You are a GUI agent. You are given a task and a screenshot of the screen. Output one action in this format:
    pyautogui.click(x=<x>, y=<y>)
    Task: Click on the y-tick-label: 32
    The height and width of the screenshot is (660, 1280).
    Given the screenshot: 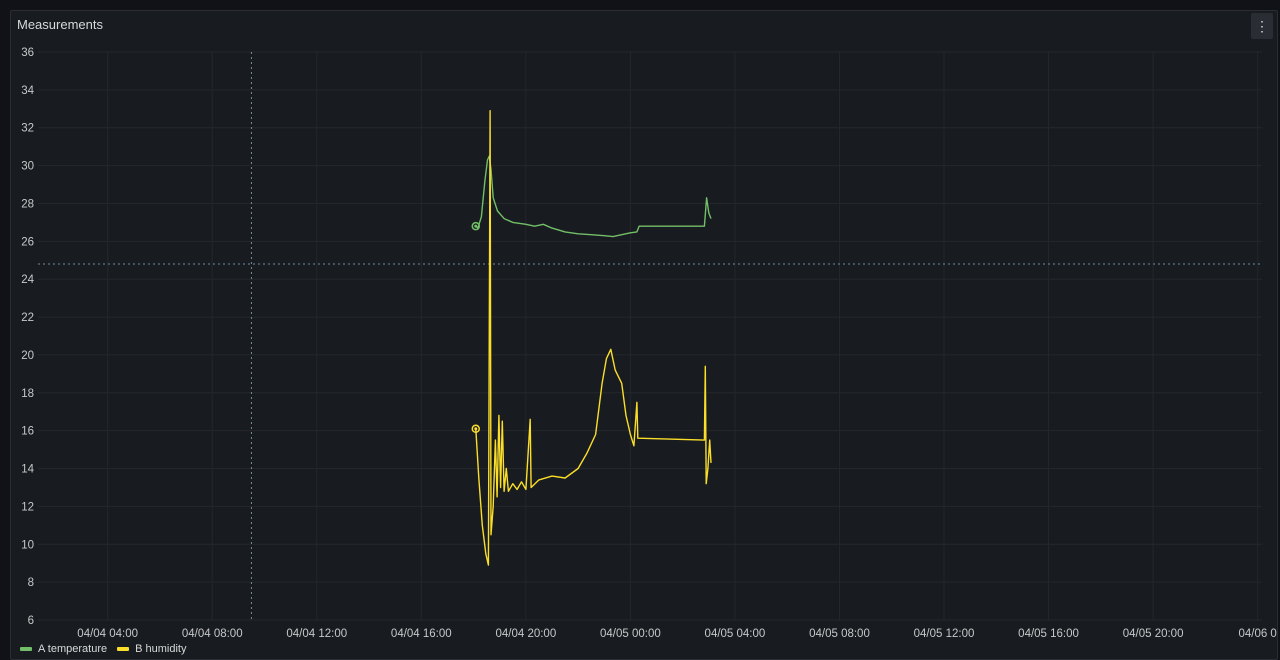 What is the action you would take?
    pyautogui.click(x=27, y=129)
    